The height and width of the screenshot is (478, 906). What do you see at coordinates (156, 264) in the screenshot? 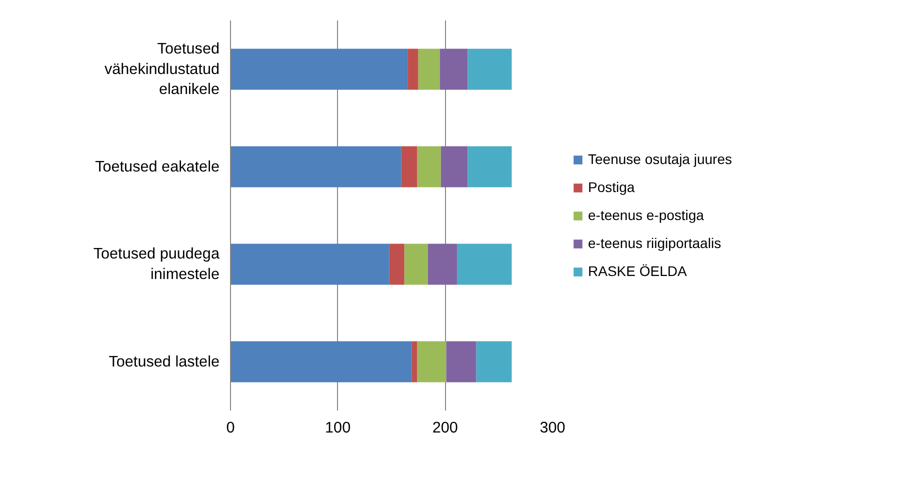
I see `y-tick-label: Toetused puudega inimestele` at bounding box center [156, 264].